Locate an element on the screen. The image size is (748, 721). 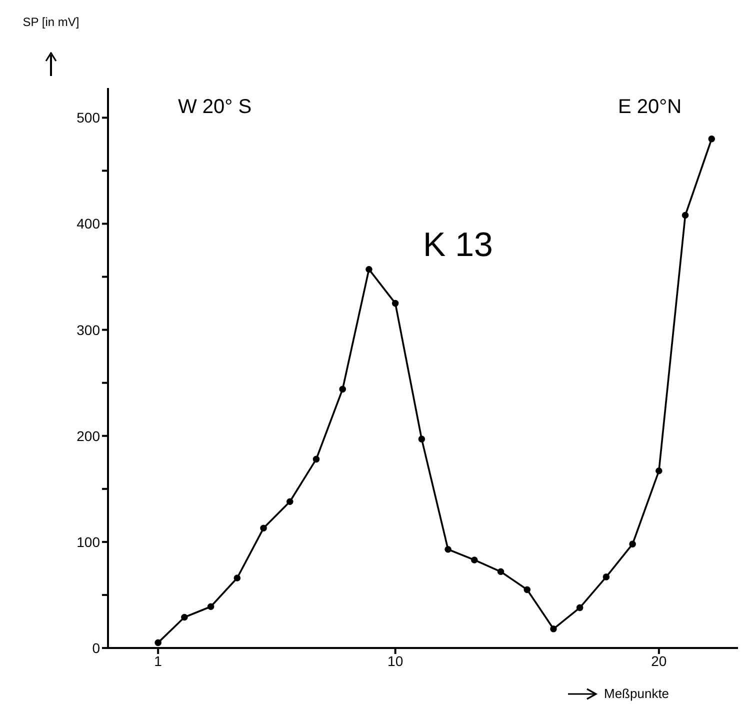
y-tick-label: 500 is located at coordinates (88, 118).